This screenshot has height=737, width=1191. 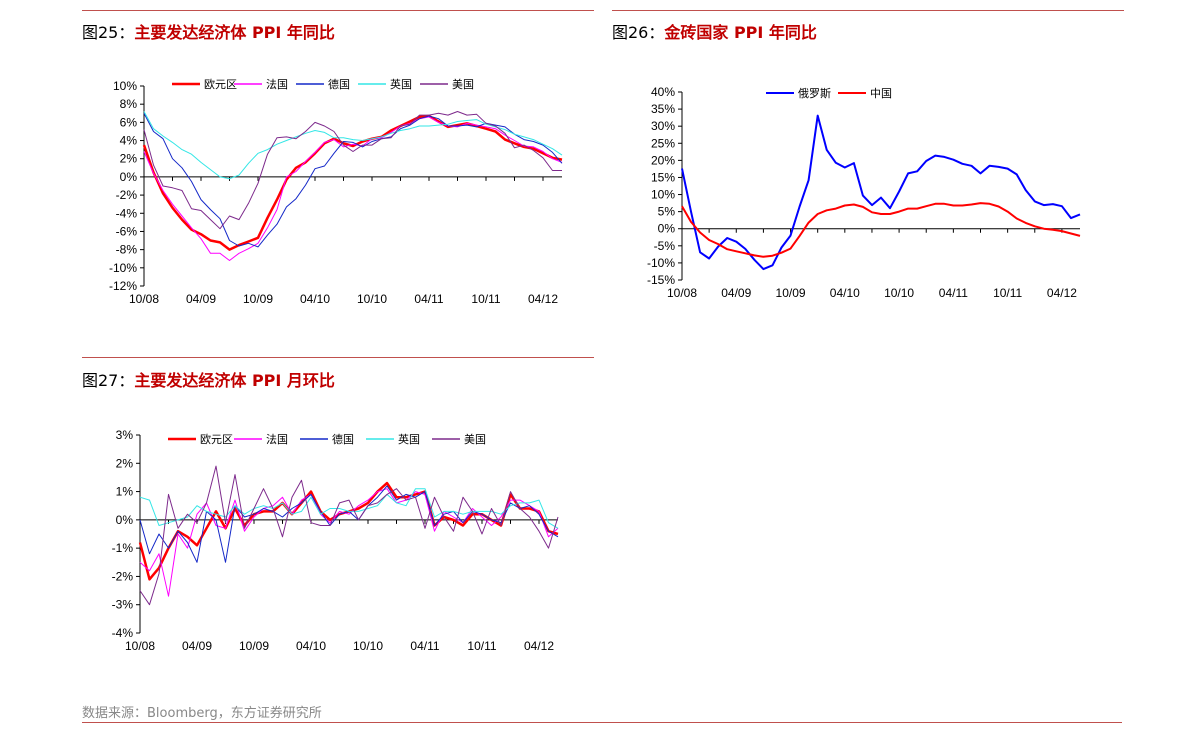 I want to click on fig26-title: 图26：金砖国家 PPI 年同比, so click(x=714, y=31).